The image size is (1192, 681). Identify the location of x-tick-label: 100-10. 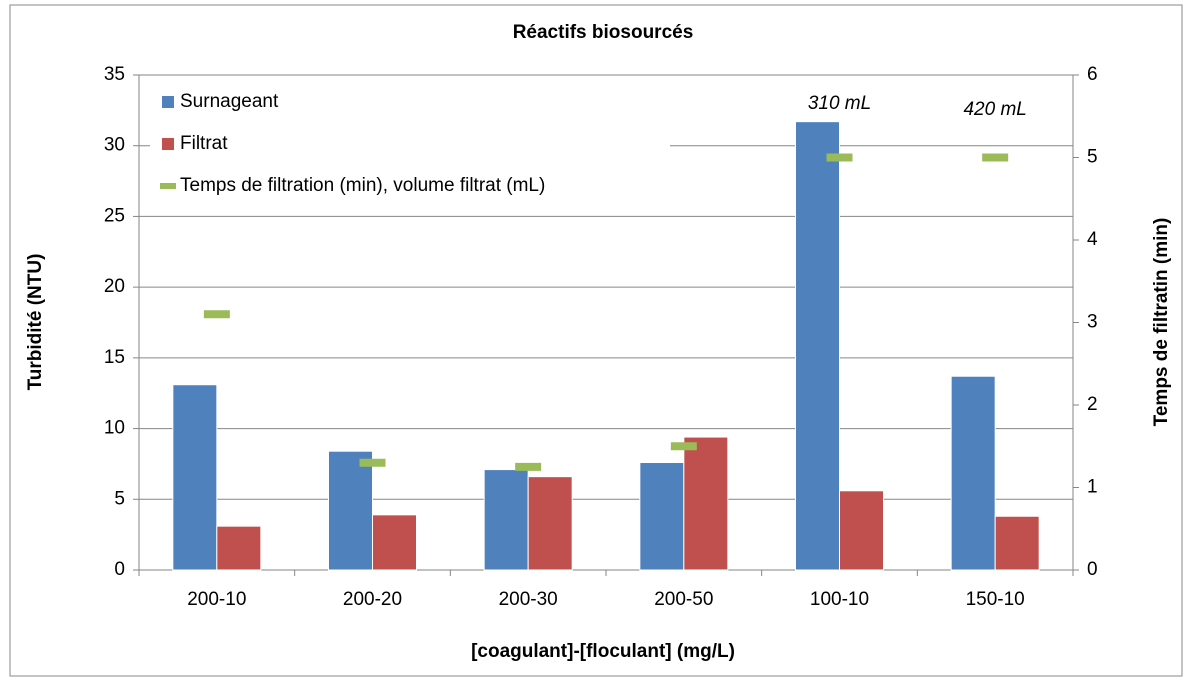
(839, 599).